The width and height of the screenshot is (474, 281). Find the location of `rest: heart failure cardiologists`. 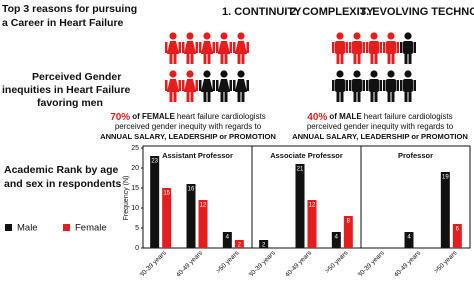

rest: heart failure cardiologists is located at coordinates (408, 116).